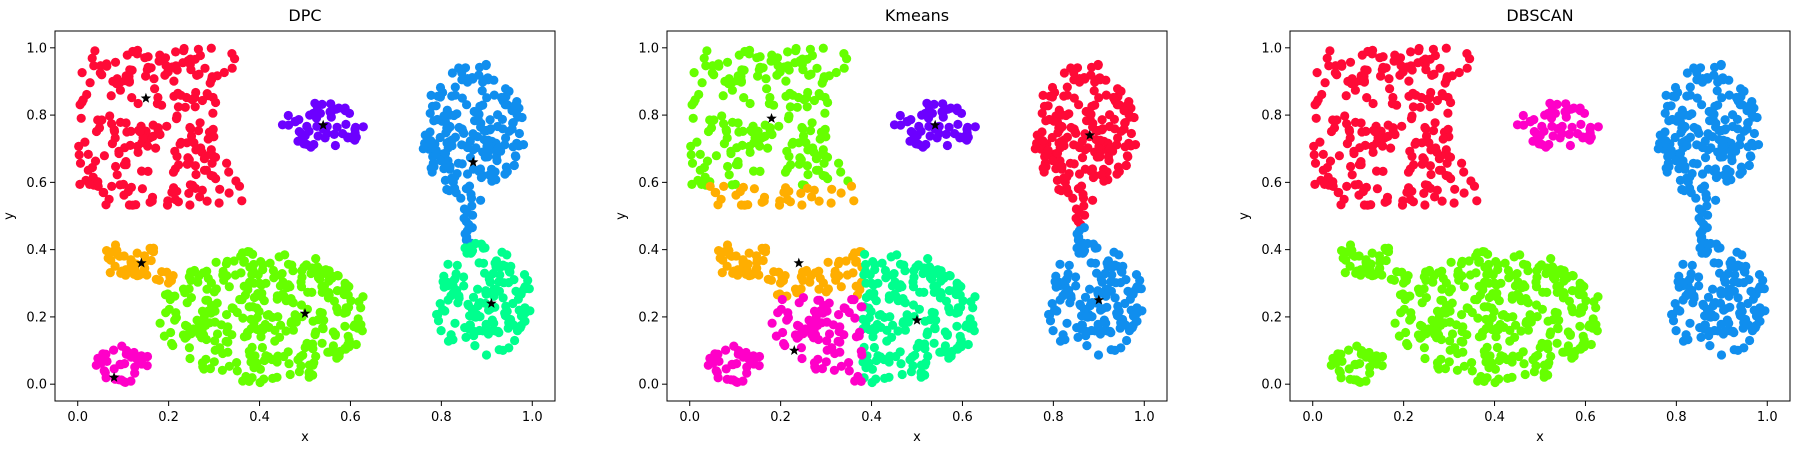 This screenshot has height=470, width=1819. What do you see at coordinates (1585, 417) in the screenshot?
I see `x-tick-label: 0.6` at bounding box center [1585, 417].